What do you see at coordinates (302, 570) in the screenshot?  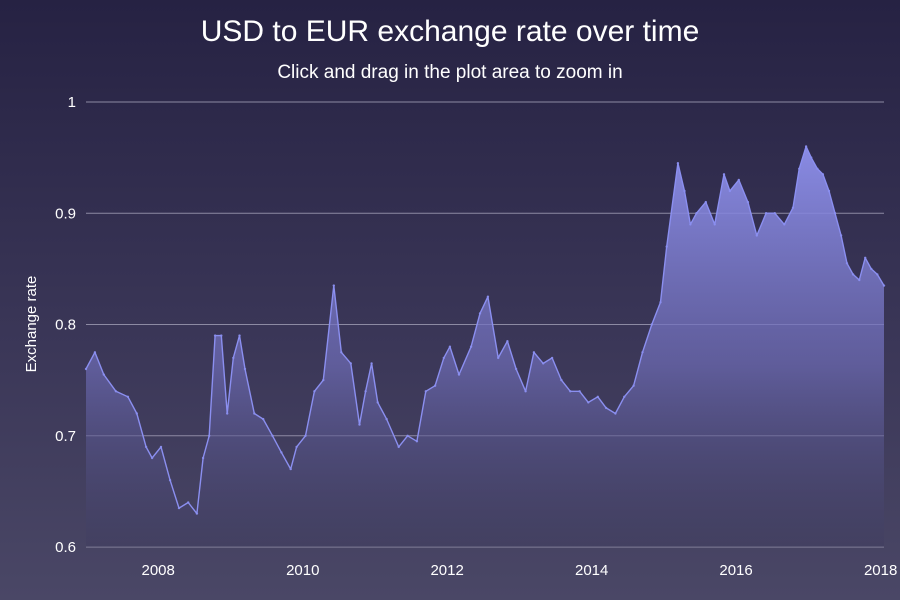 I see `x-tick-label: 2010` at bounding box center [302, 570].